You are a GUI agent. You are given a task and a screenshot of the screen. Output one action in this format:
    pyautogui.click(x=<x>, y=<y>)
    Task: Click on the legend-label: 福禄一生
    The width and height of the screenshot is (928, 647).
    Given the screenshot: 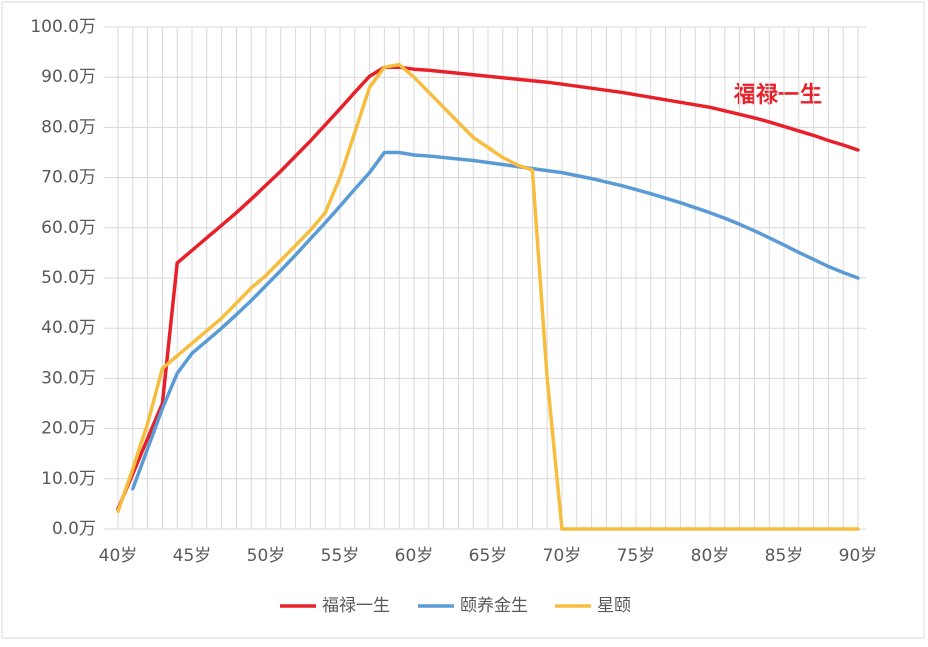 What is the action you would take?
    pyautogui.click(x=356, y=606)
    